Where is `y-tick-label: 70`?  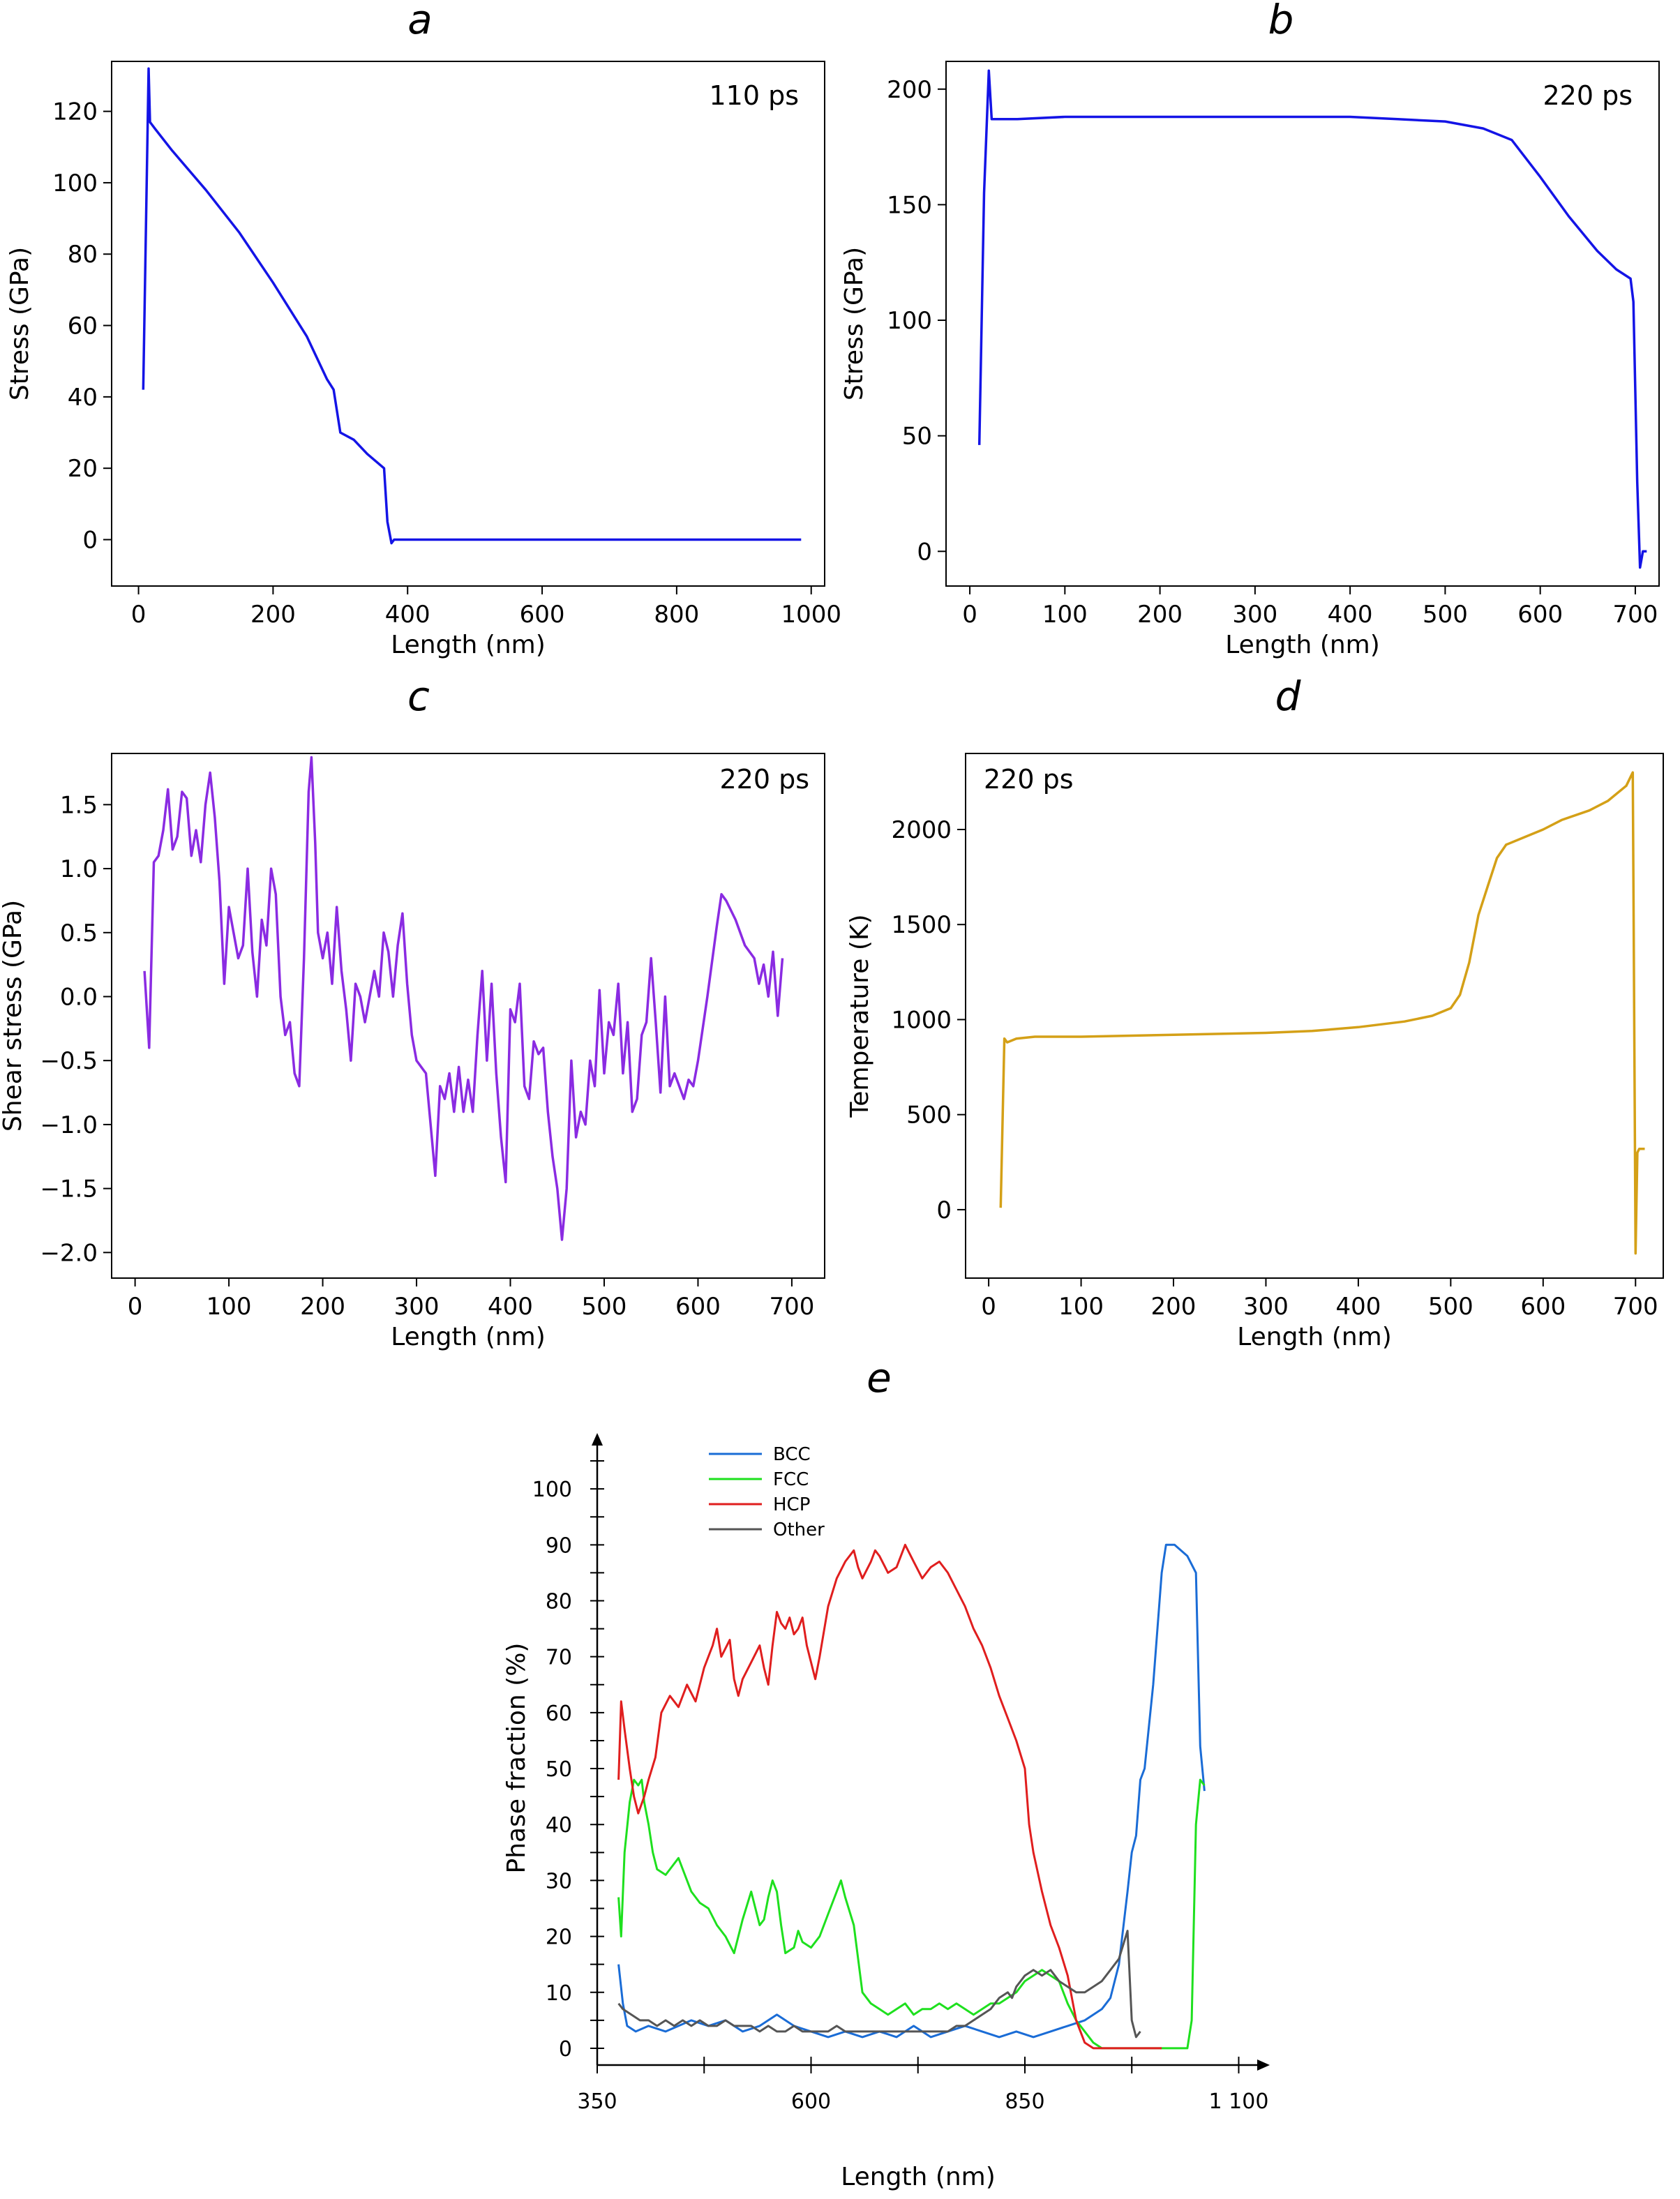 y-tick-label: 70 is located at coordinates (559, 1658).